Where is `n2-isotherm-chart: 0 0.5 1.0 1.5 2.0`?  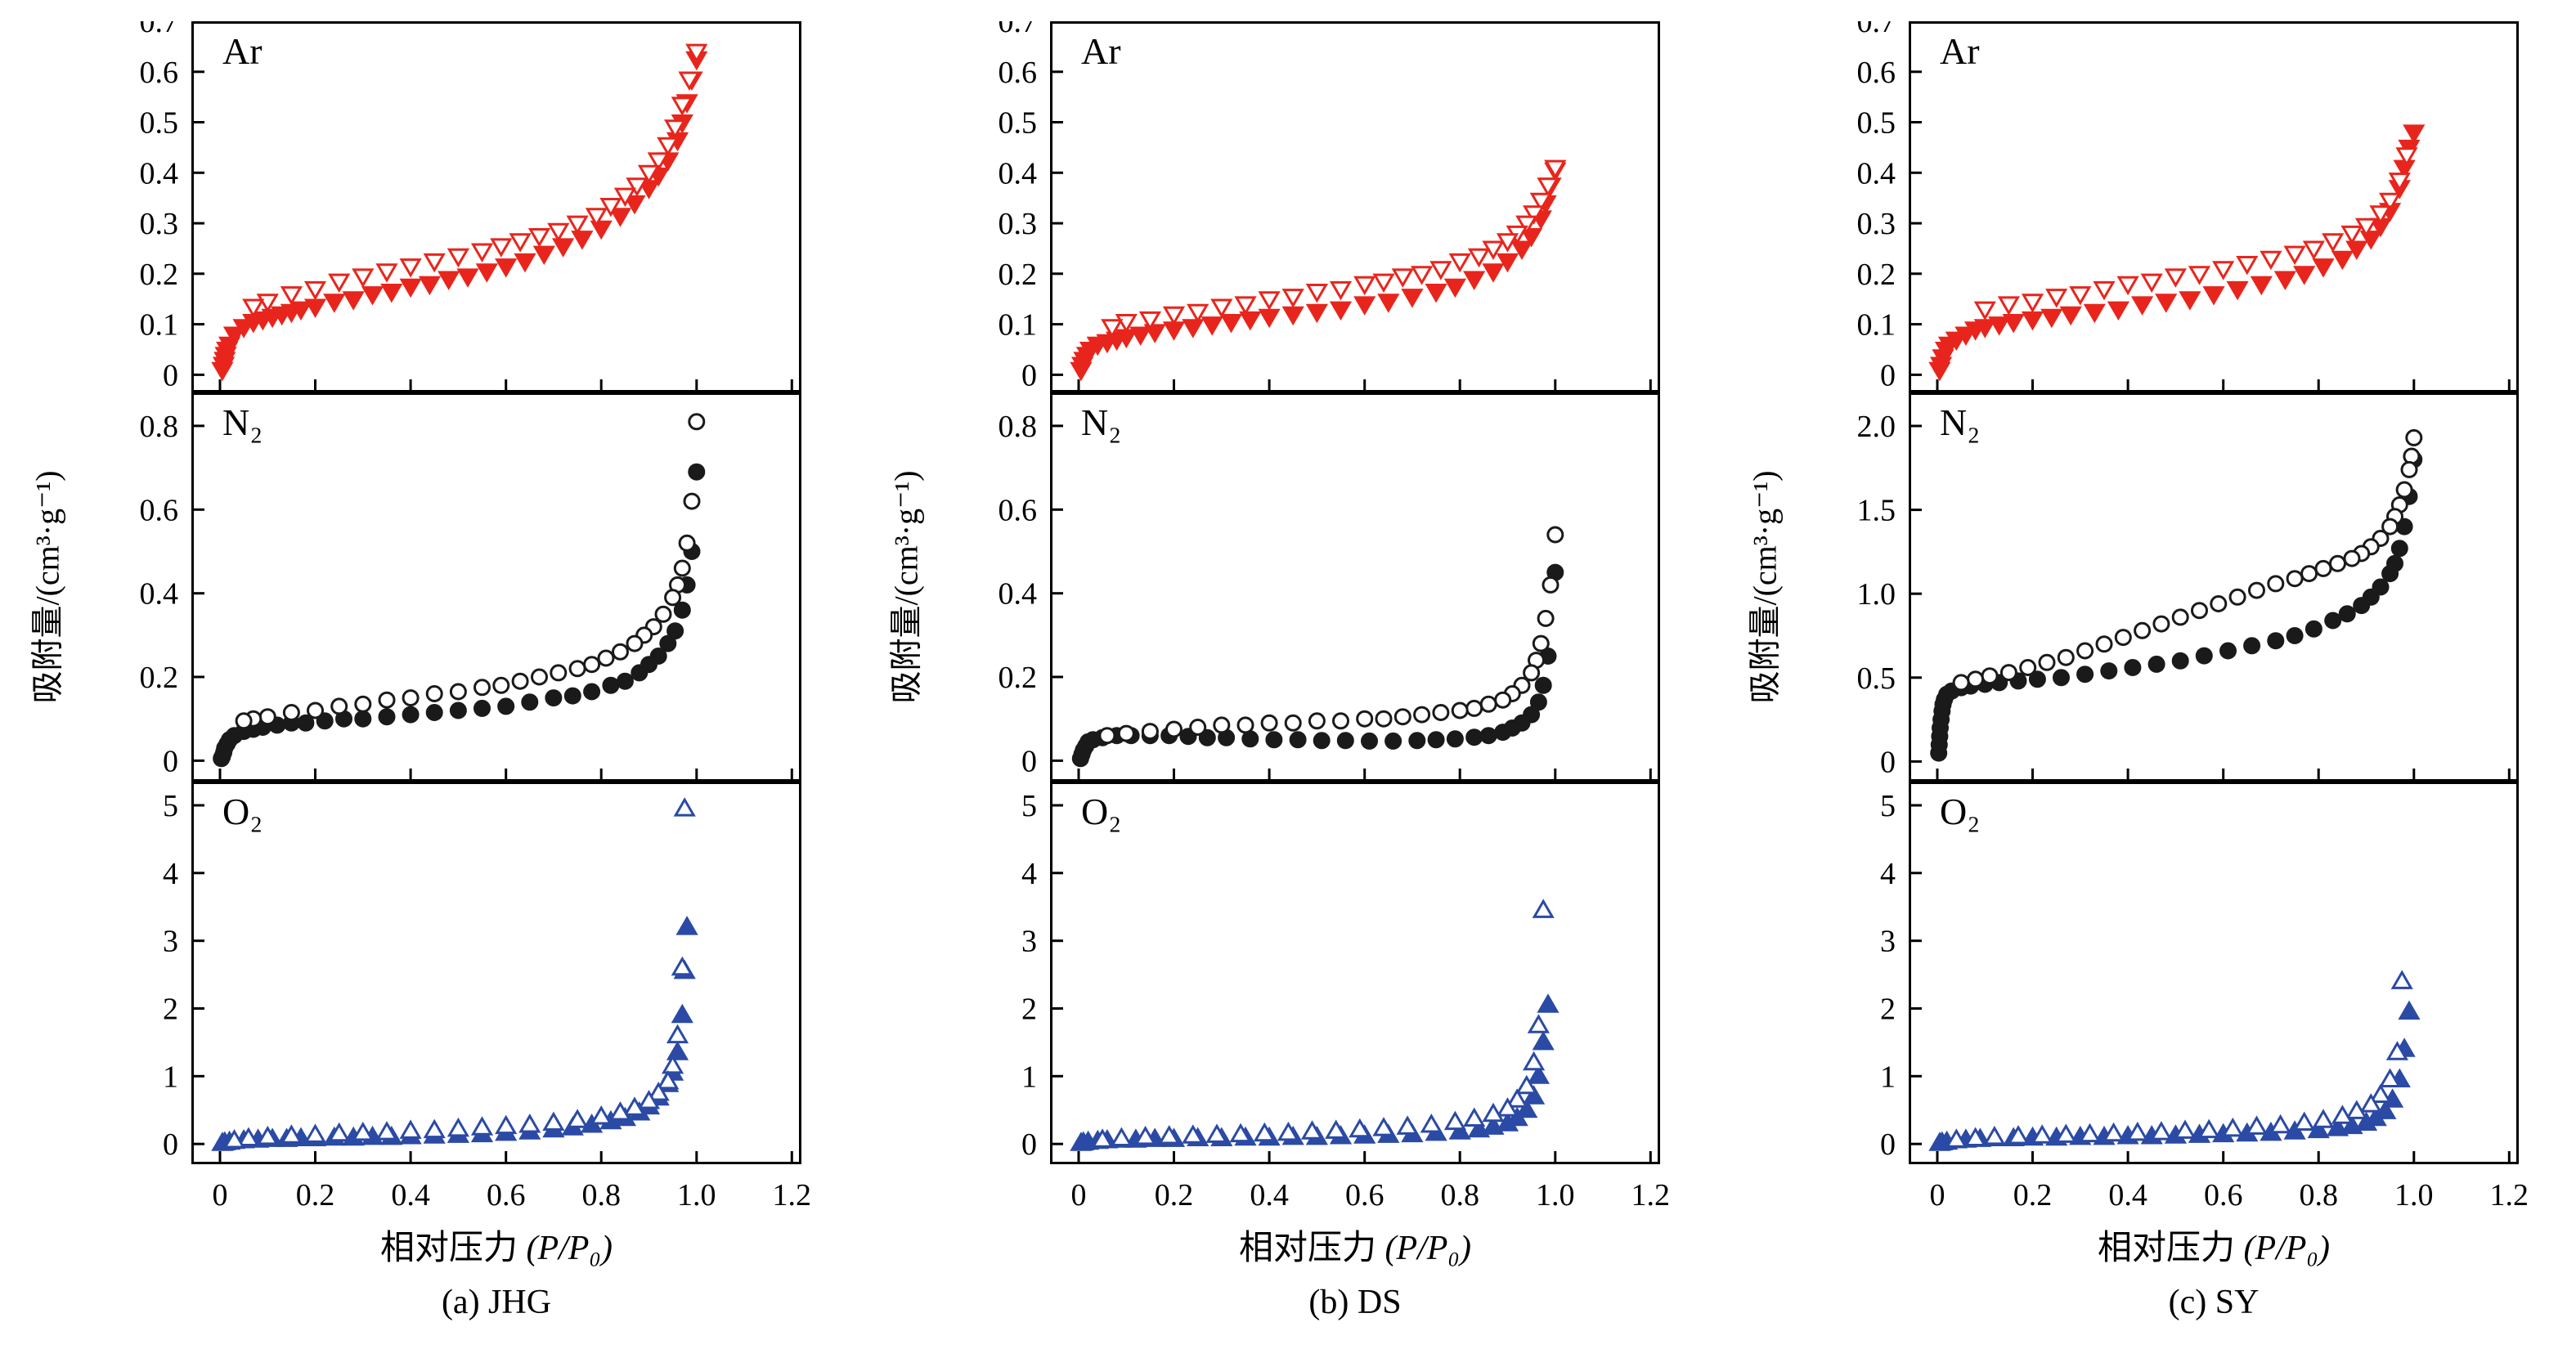 n2-isotherm-chart: 0 0.5 1.0 1.5 2.0 is located at coordinates (2188, 587).